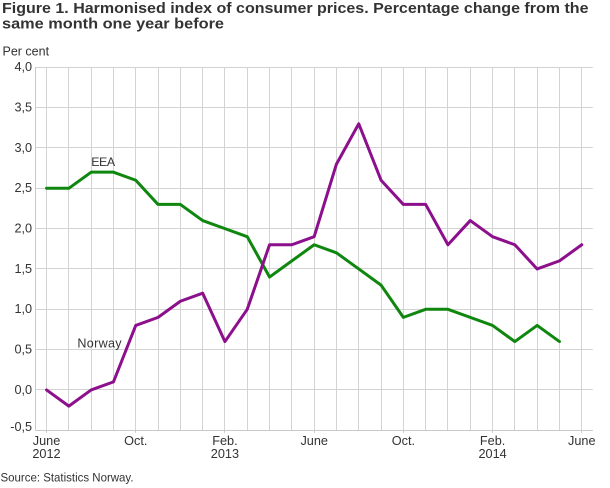 This screenshot has height=488, width=610. Describe the element at coordinates (23, 107) in the screenshot. I see `svg-text: 3,5` at that location.